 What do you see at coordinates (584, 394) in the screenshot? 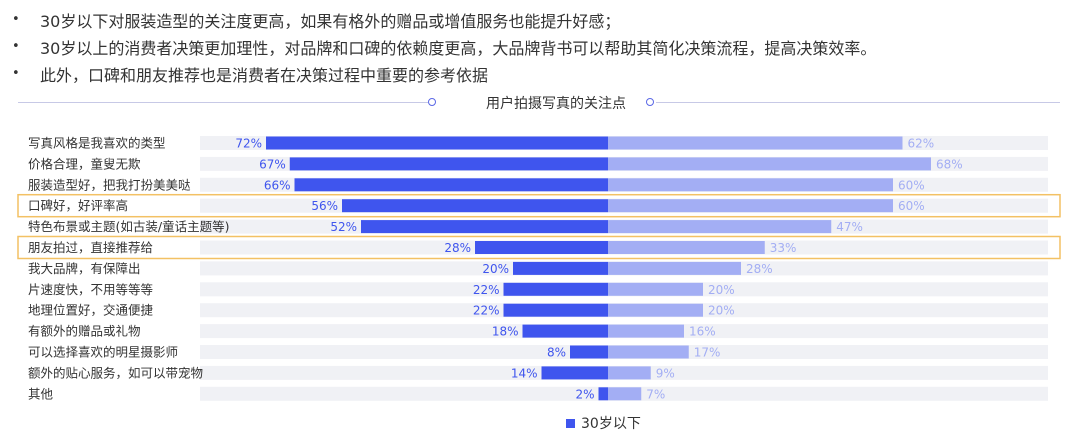
I see `value-label-left: 2%` at bounding box center [584, 394].